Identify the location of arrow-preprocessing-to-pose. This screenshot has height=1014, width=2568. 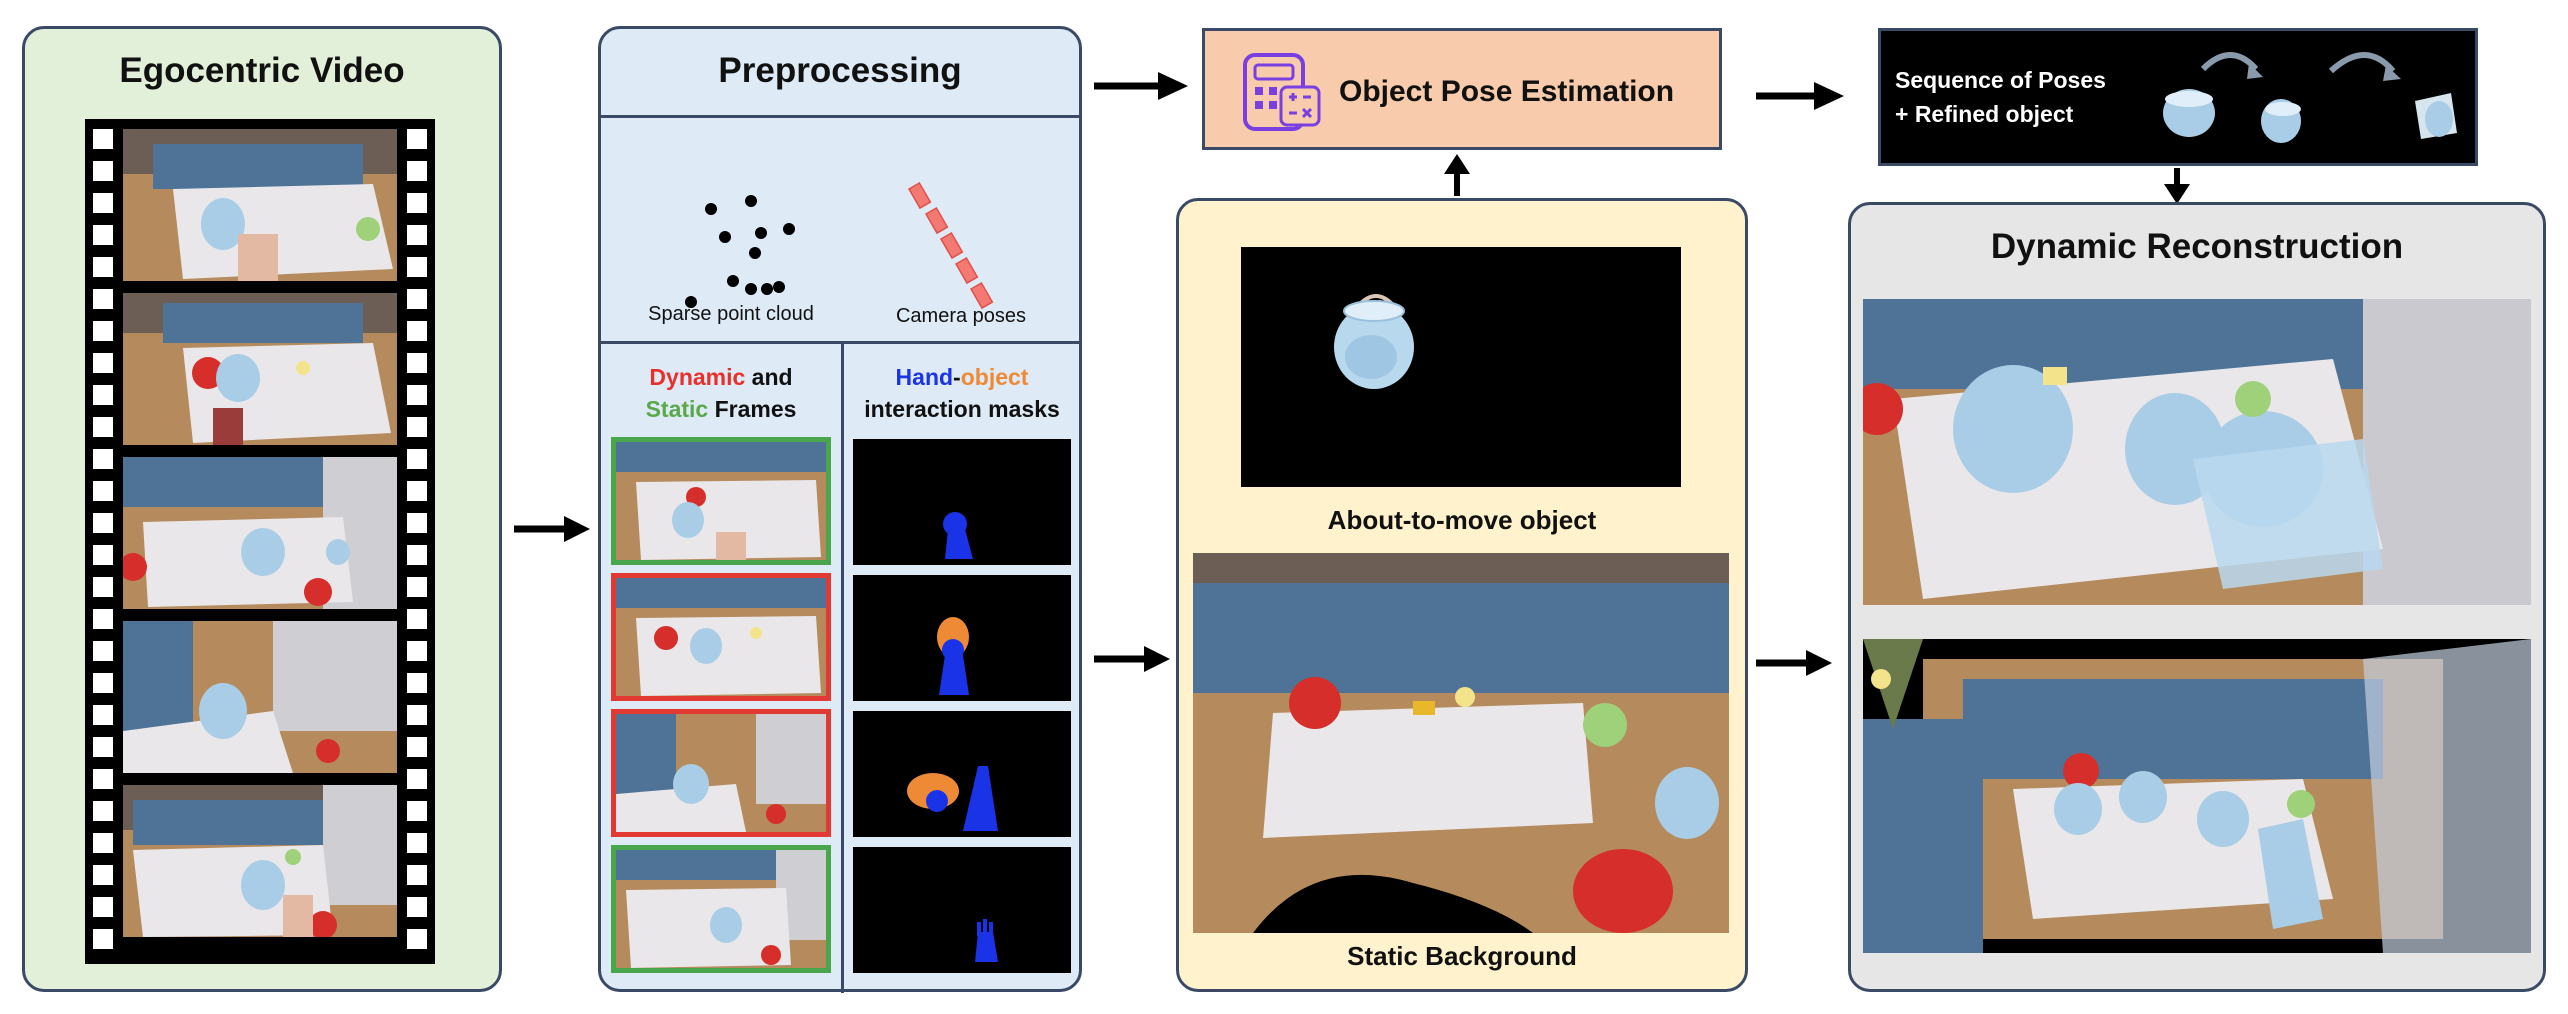
(1141, 86).